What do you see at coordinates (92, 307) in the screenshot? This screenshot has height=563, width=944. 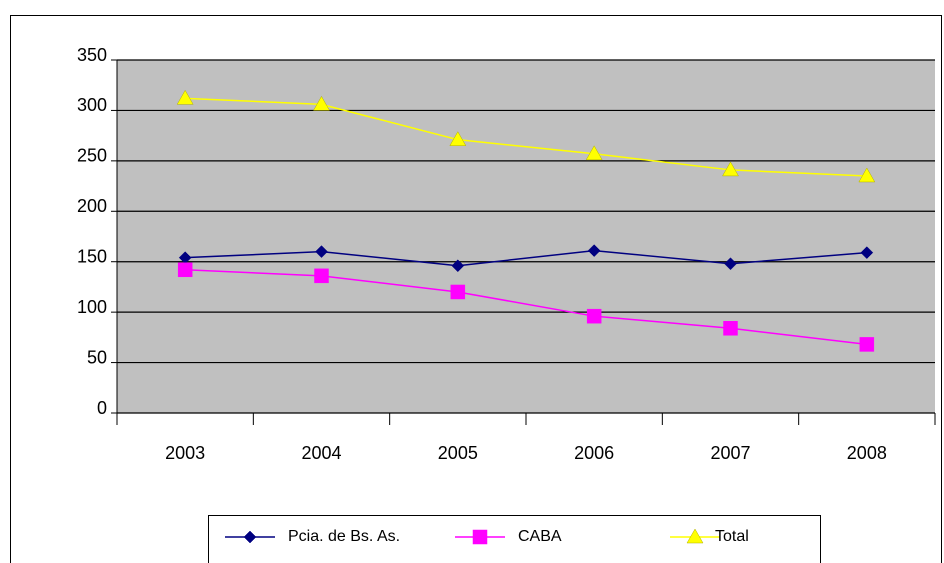 I see `y-tick-label: 100` at bounding box center [92, 307].